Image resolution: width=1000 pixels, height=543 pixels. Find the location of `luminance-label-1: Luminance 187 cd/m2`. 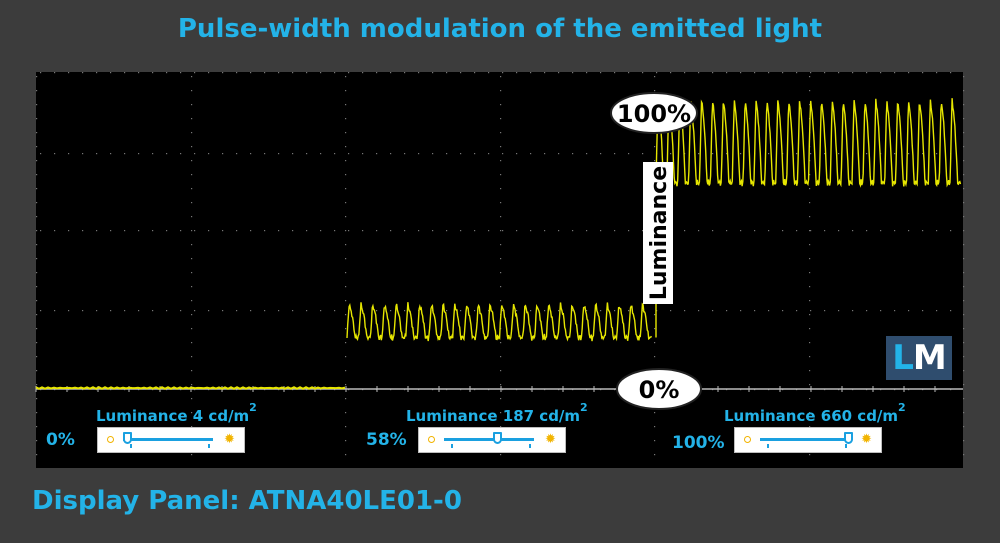

luminance-label-1: Luminance 187 cd/m2 is located at coordinates (497, 413).